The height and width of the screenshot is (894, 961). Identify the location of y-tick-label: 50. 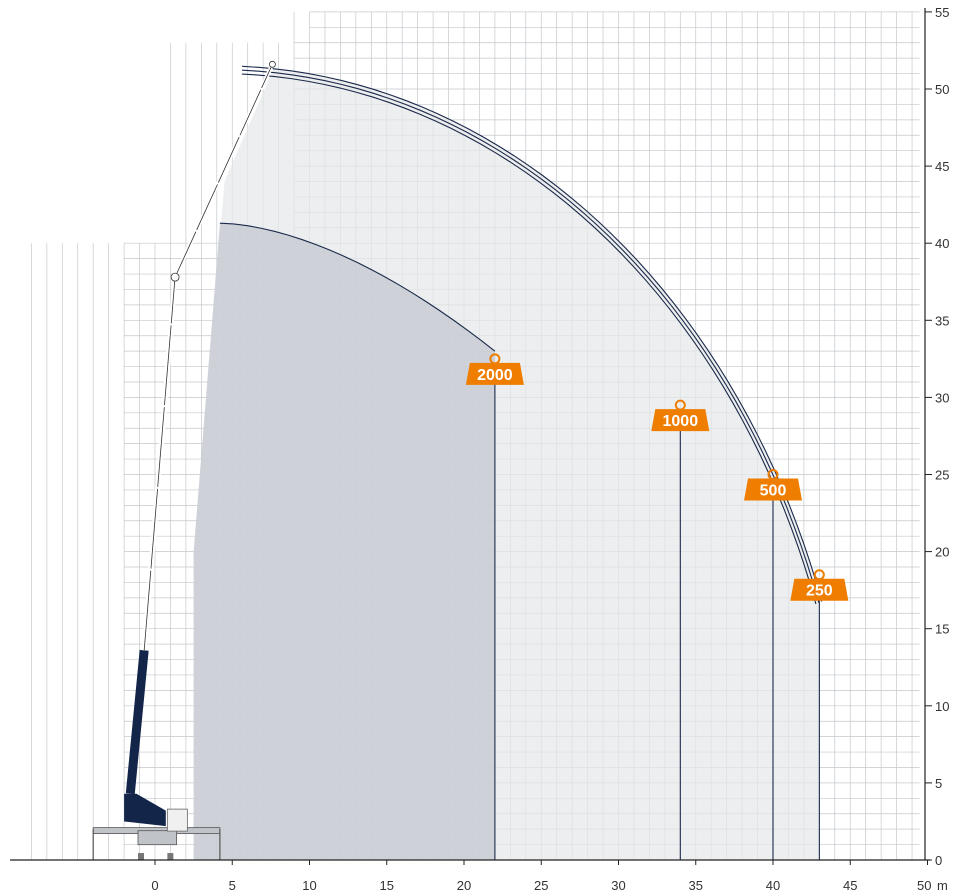
(942, 89).